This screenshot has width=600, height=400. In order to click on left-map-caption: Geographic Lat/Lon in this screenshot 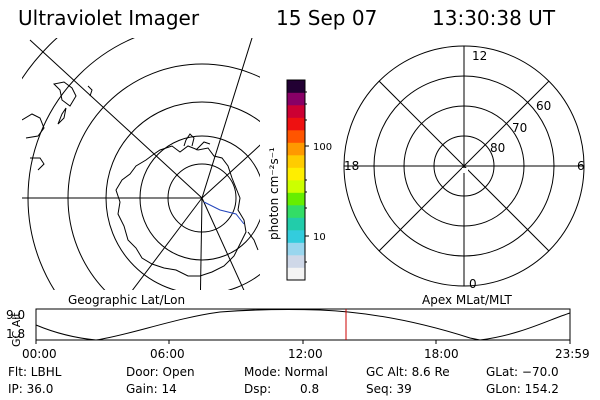, I will do `click(126, 300)`.